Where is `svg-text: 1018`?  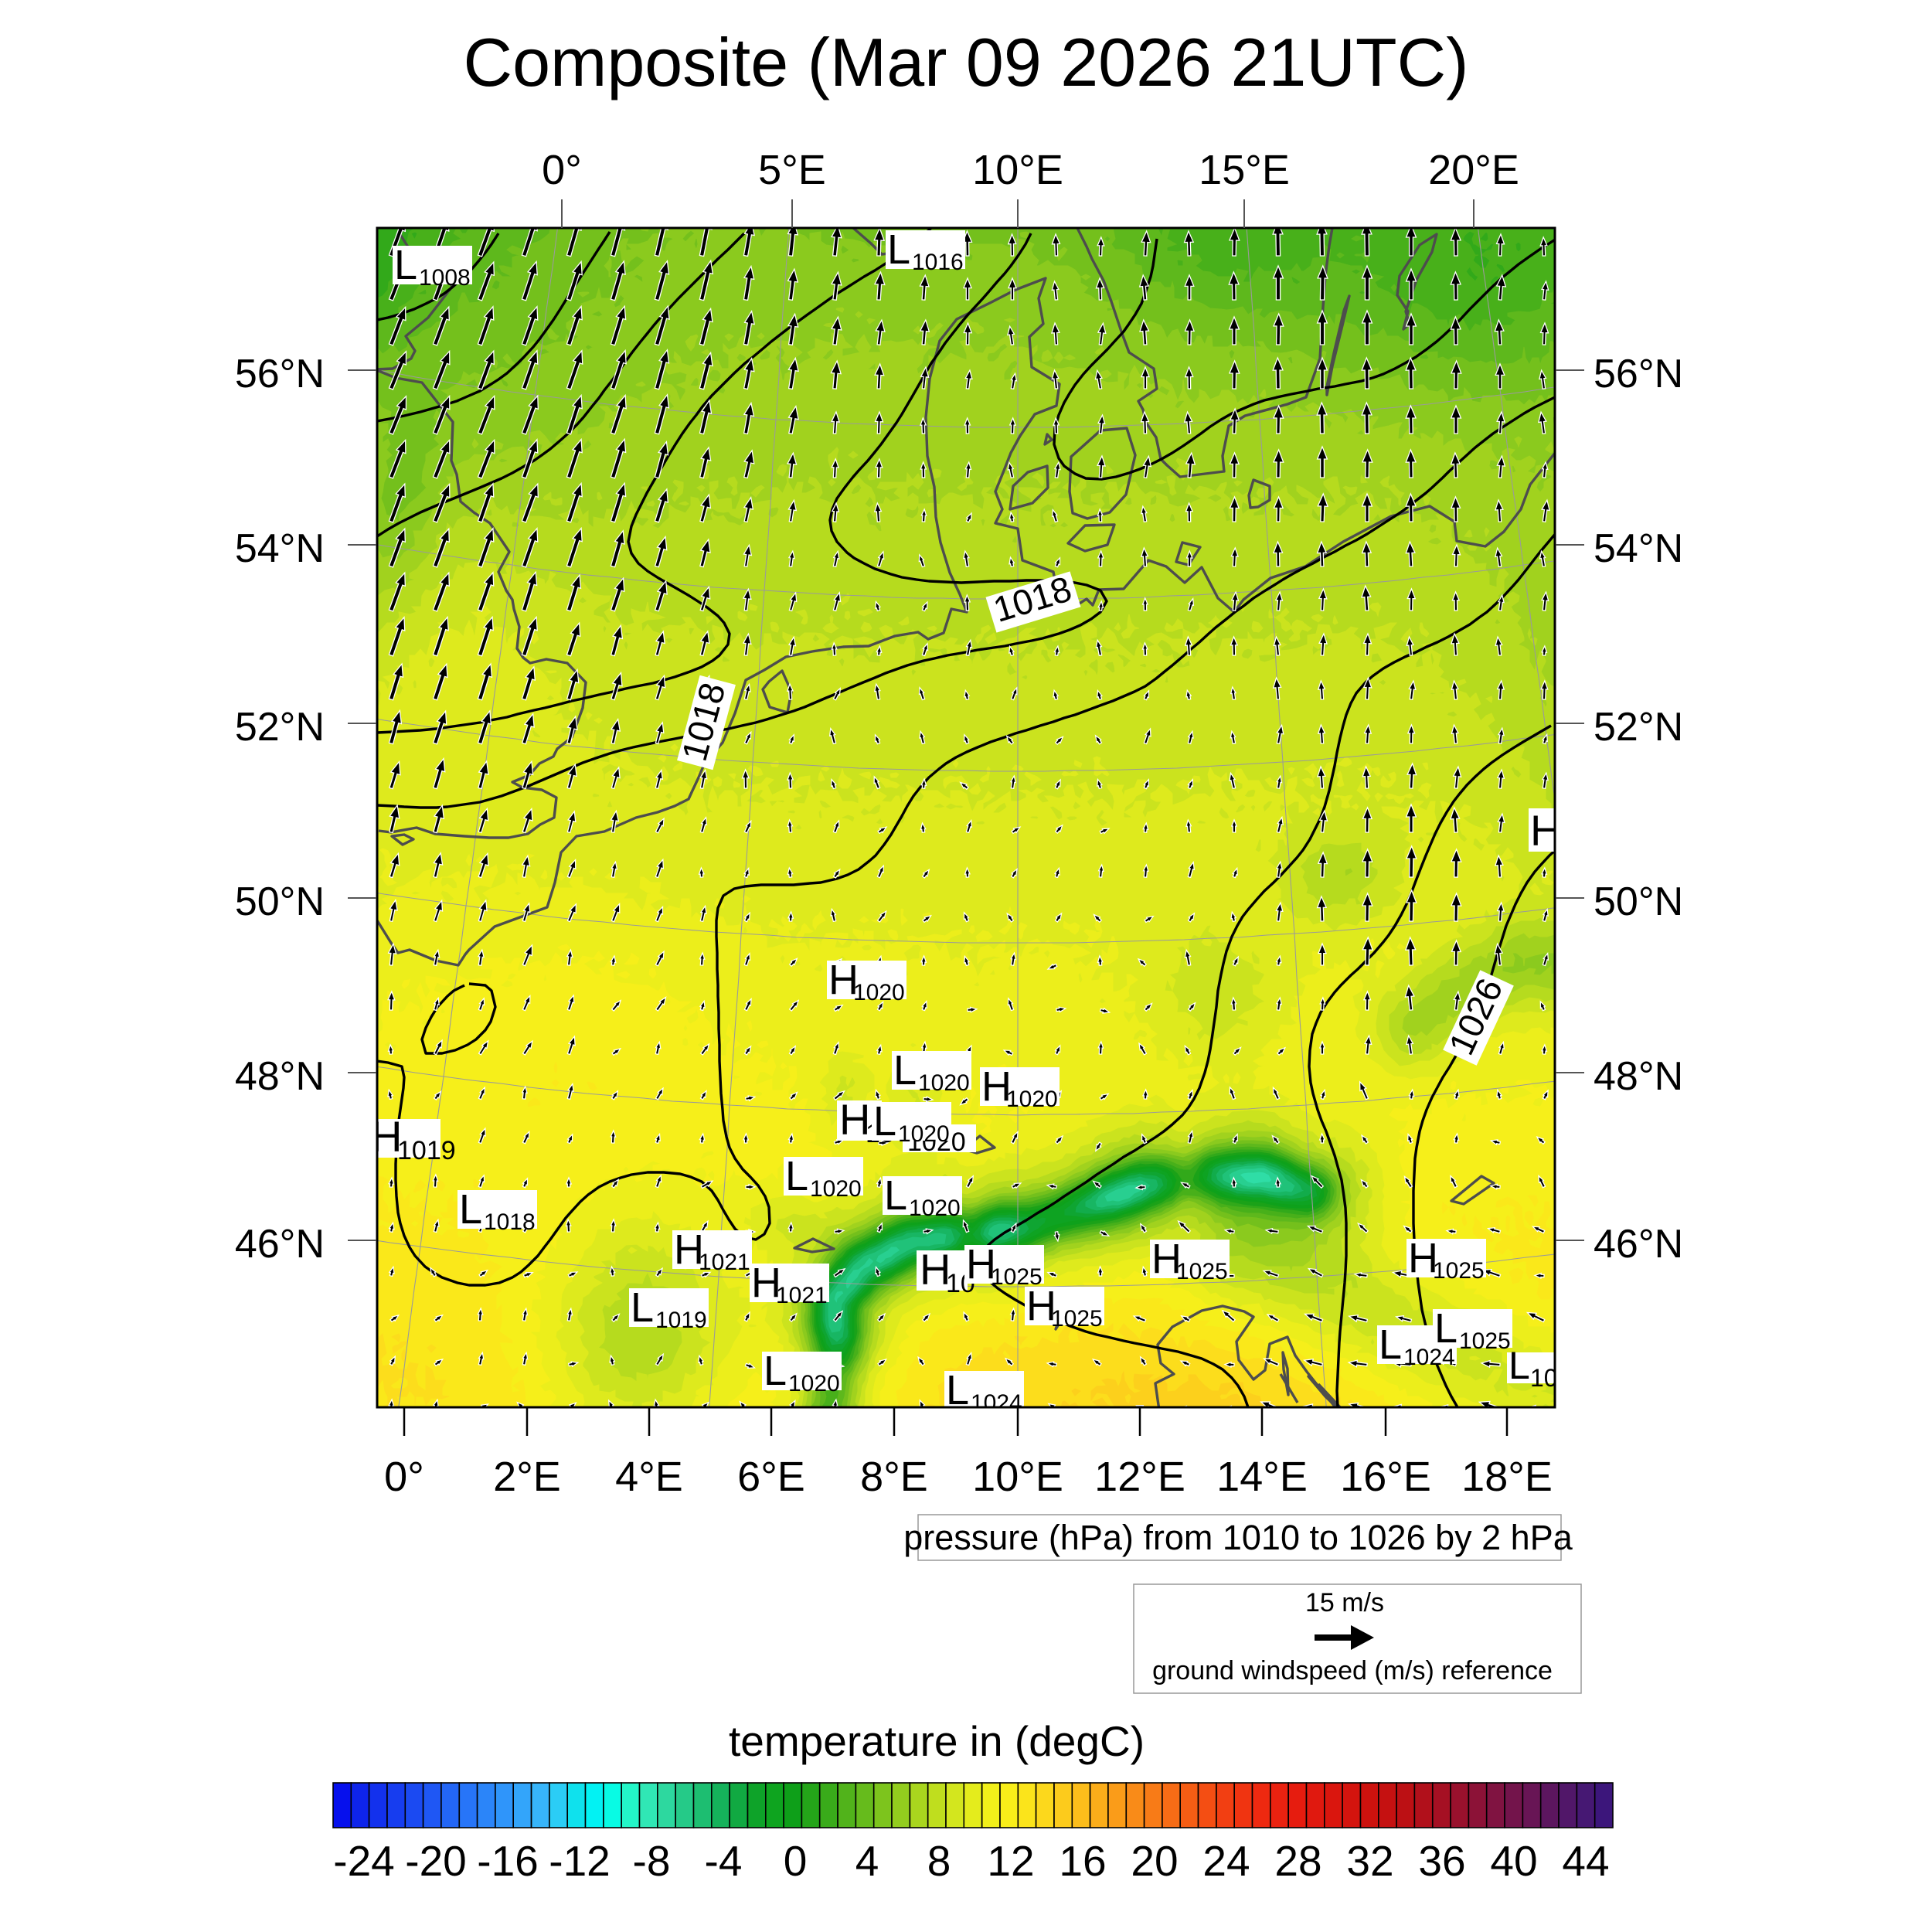
svg-text: 1018 is located at coordinates (510, 1222).